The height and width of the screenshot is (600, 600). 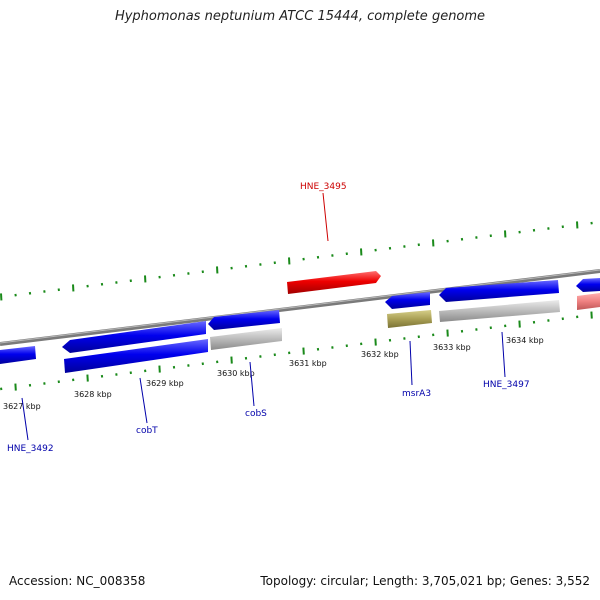 I want to click on gene-label-msra3: msrA3, so click(x=416, y=394).